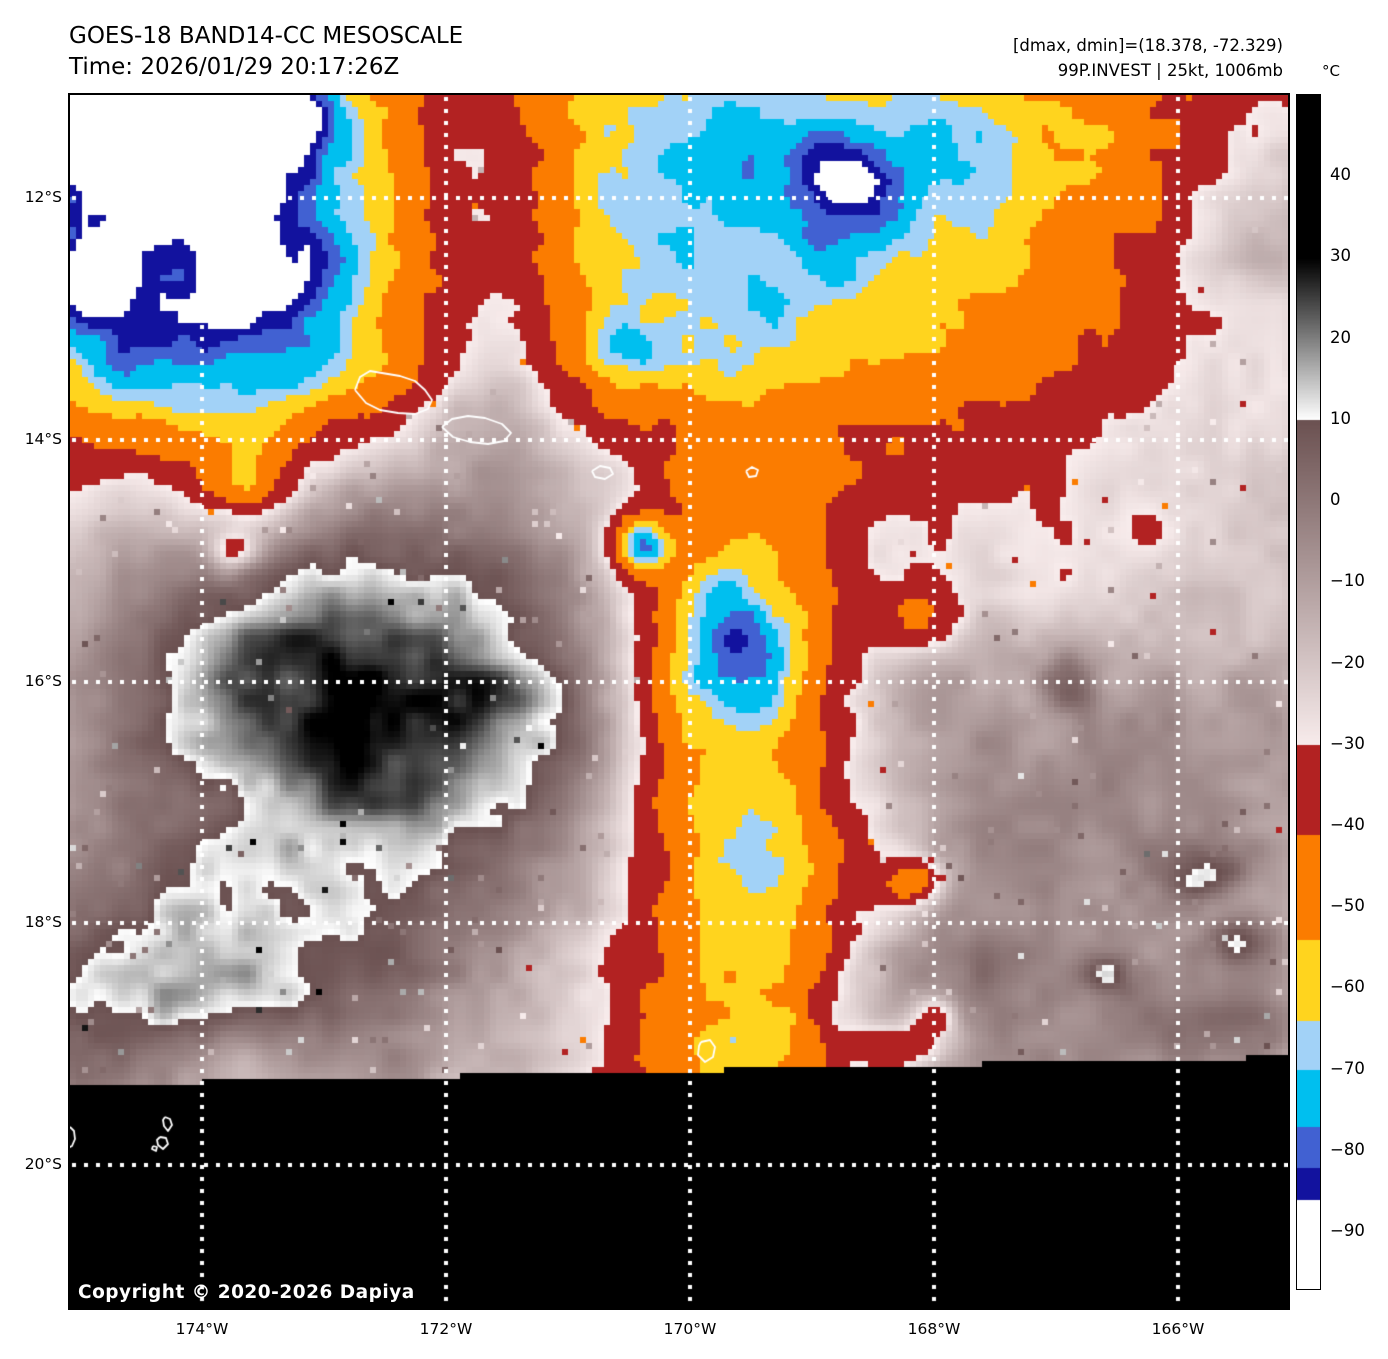 This screenshot has height=1359, width=1388. What do you see at coordinates (266, 36) in the screenshot?
I see `plot-title: GOES-18 BAND14-CC MESOSCALE` at bounding box center [266, 36].